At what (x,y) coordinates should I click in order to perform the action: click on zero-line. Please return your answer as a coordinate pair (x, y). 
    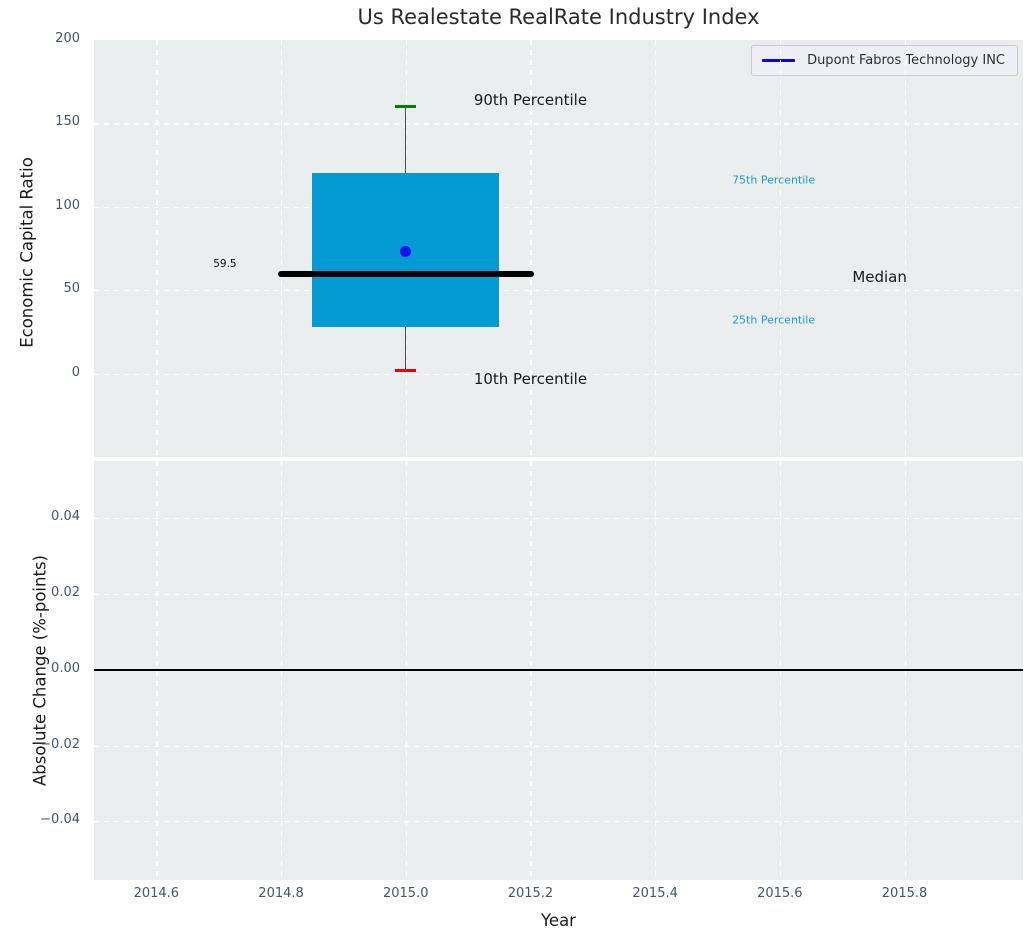
    Looking at the image, I should click on (558, 669).